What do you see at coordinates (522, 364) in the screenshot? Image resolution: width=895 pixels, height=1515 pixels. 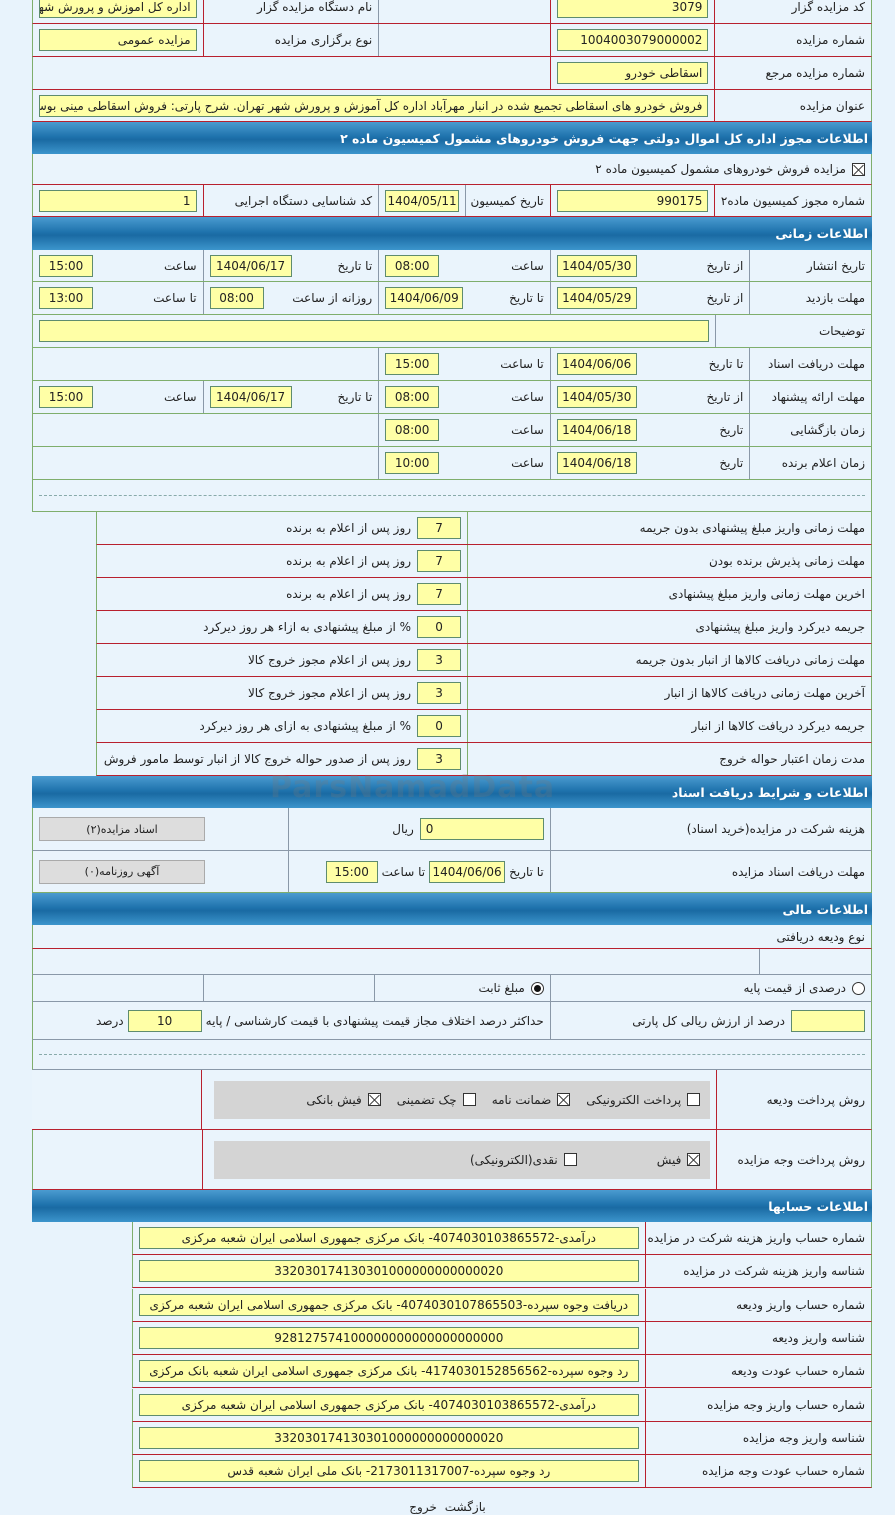 I see `sub-label: تا ساعت` at bounding box center [522, 364].